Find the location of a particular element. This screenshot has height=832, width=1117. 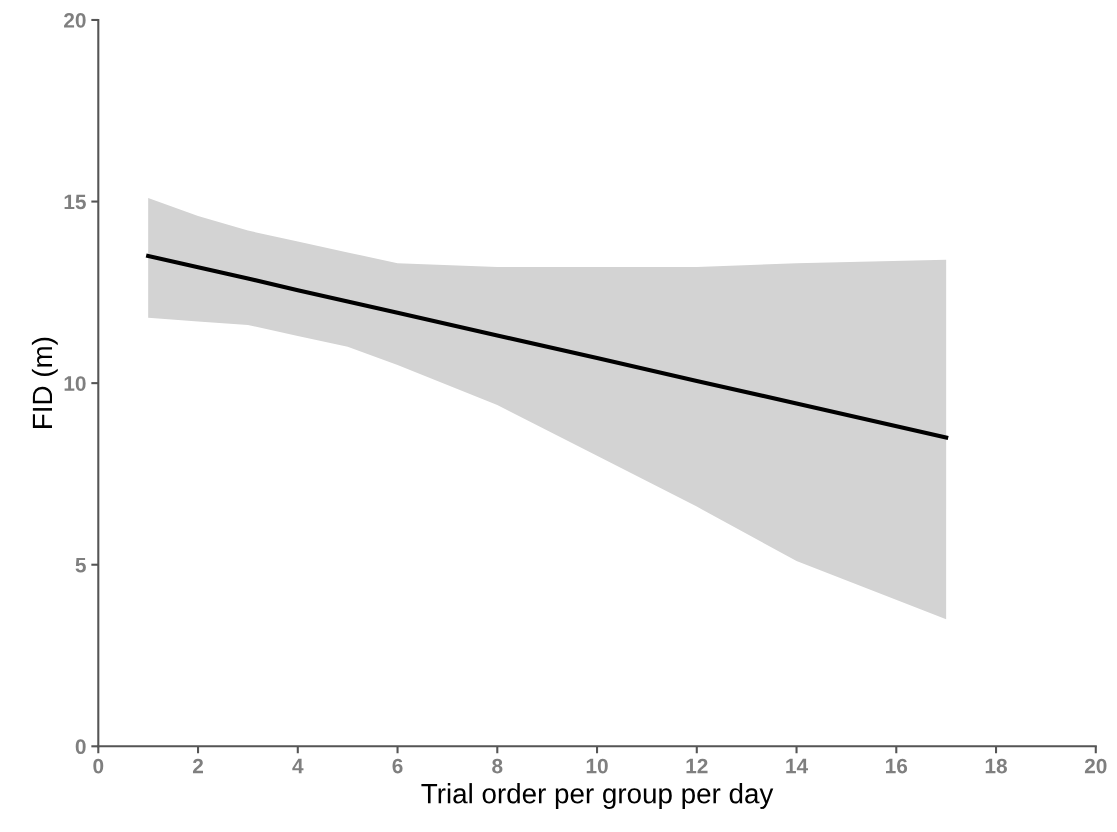

x-tick-label: 2 is located at coordinates (197, 766).